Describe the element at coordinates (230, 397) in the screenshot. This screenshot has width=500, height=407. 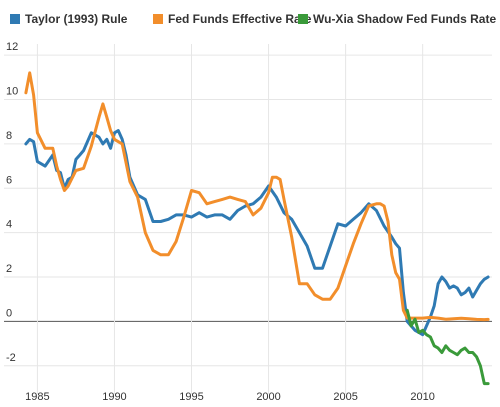
I see `x-axis-tick-labels: 1985 1990 1995 2000 2005 2010` at that location.